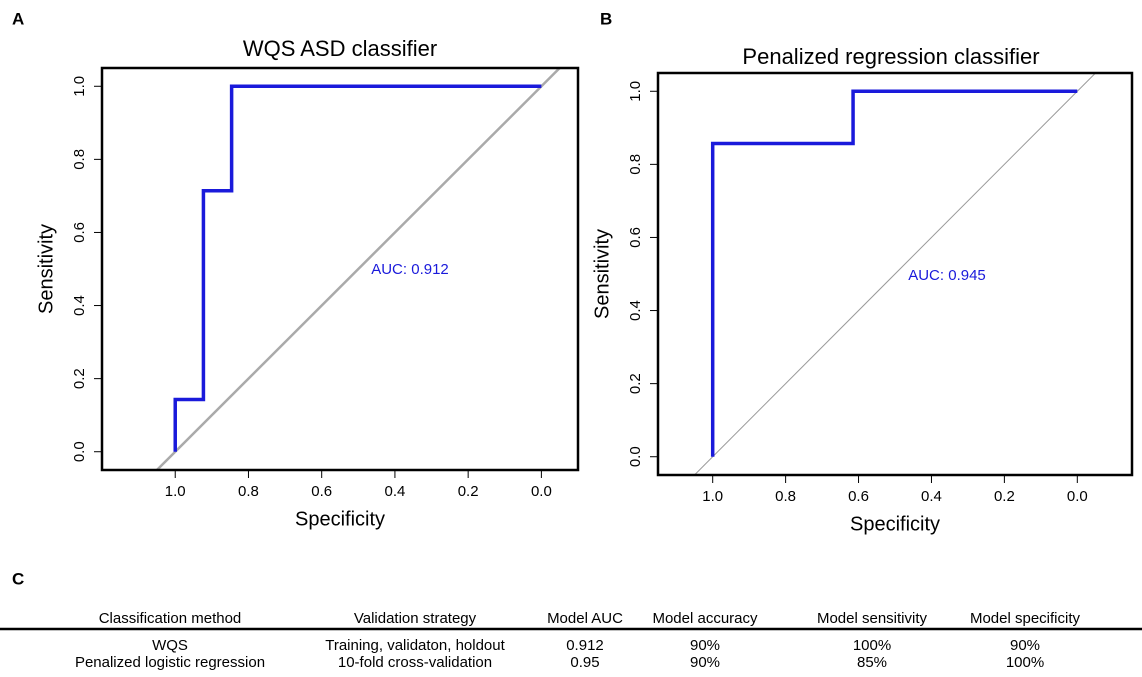 This screenshot has width=1142, height=677. I want to click on chart-title: WQS ASD classifier, so click(340, 48).